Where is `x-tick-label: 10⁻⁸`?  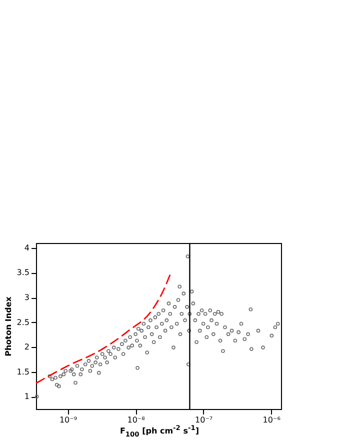 x-tick-label: 10⁻⁸ is located at coordinates (136, 420).